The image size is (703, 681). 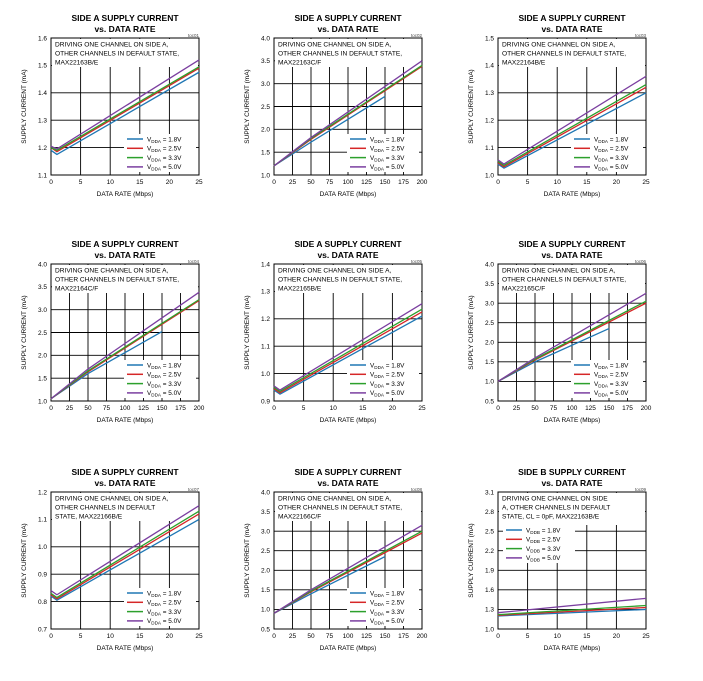 What do you see at coordinates (340, 54) in the screenshot?
I see `annotation-line: OTHER CHANNELS IN DEFAULT STATE,` at bounding box center [340, 54].